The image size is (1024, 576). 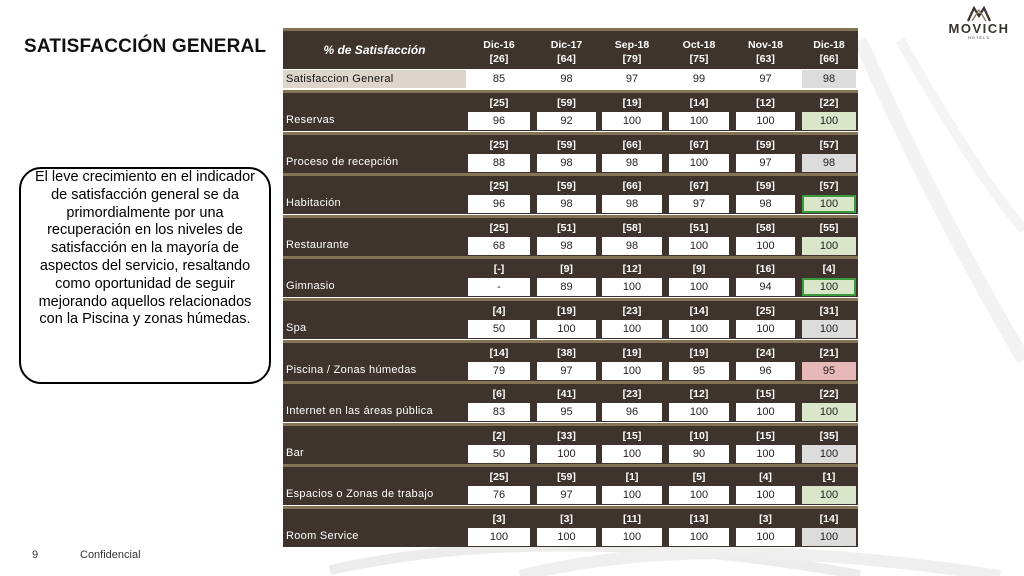 I want to click on table-header, so click(x=570, y=50).